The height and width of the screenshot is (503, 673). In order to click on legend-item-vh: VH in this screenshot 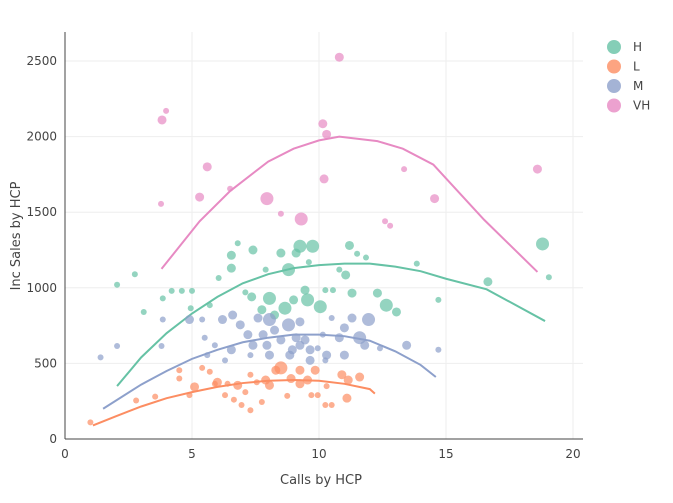, I will do `click(628, 105)`.